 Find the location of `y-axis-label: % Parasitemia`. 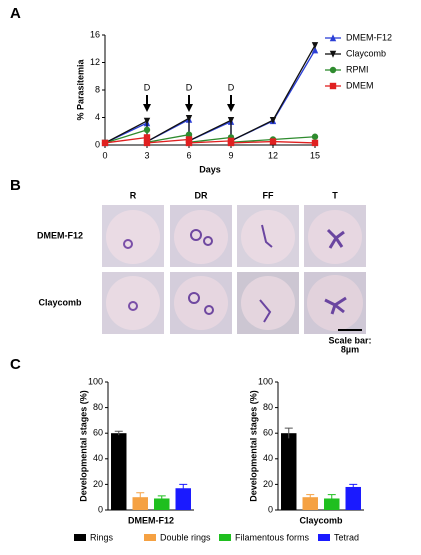

y-axis-label: % Parasitemia is located at coordinates (80, 89).